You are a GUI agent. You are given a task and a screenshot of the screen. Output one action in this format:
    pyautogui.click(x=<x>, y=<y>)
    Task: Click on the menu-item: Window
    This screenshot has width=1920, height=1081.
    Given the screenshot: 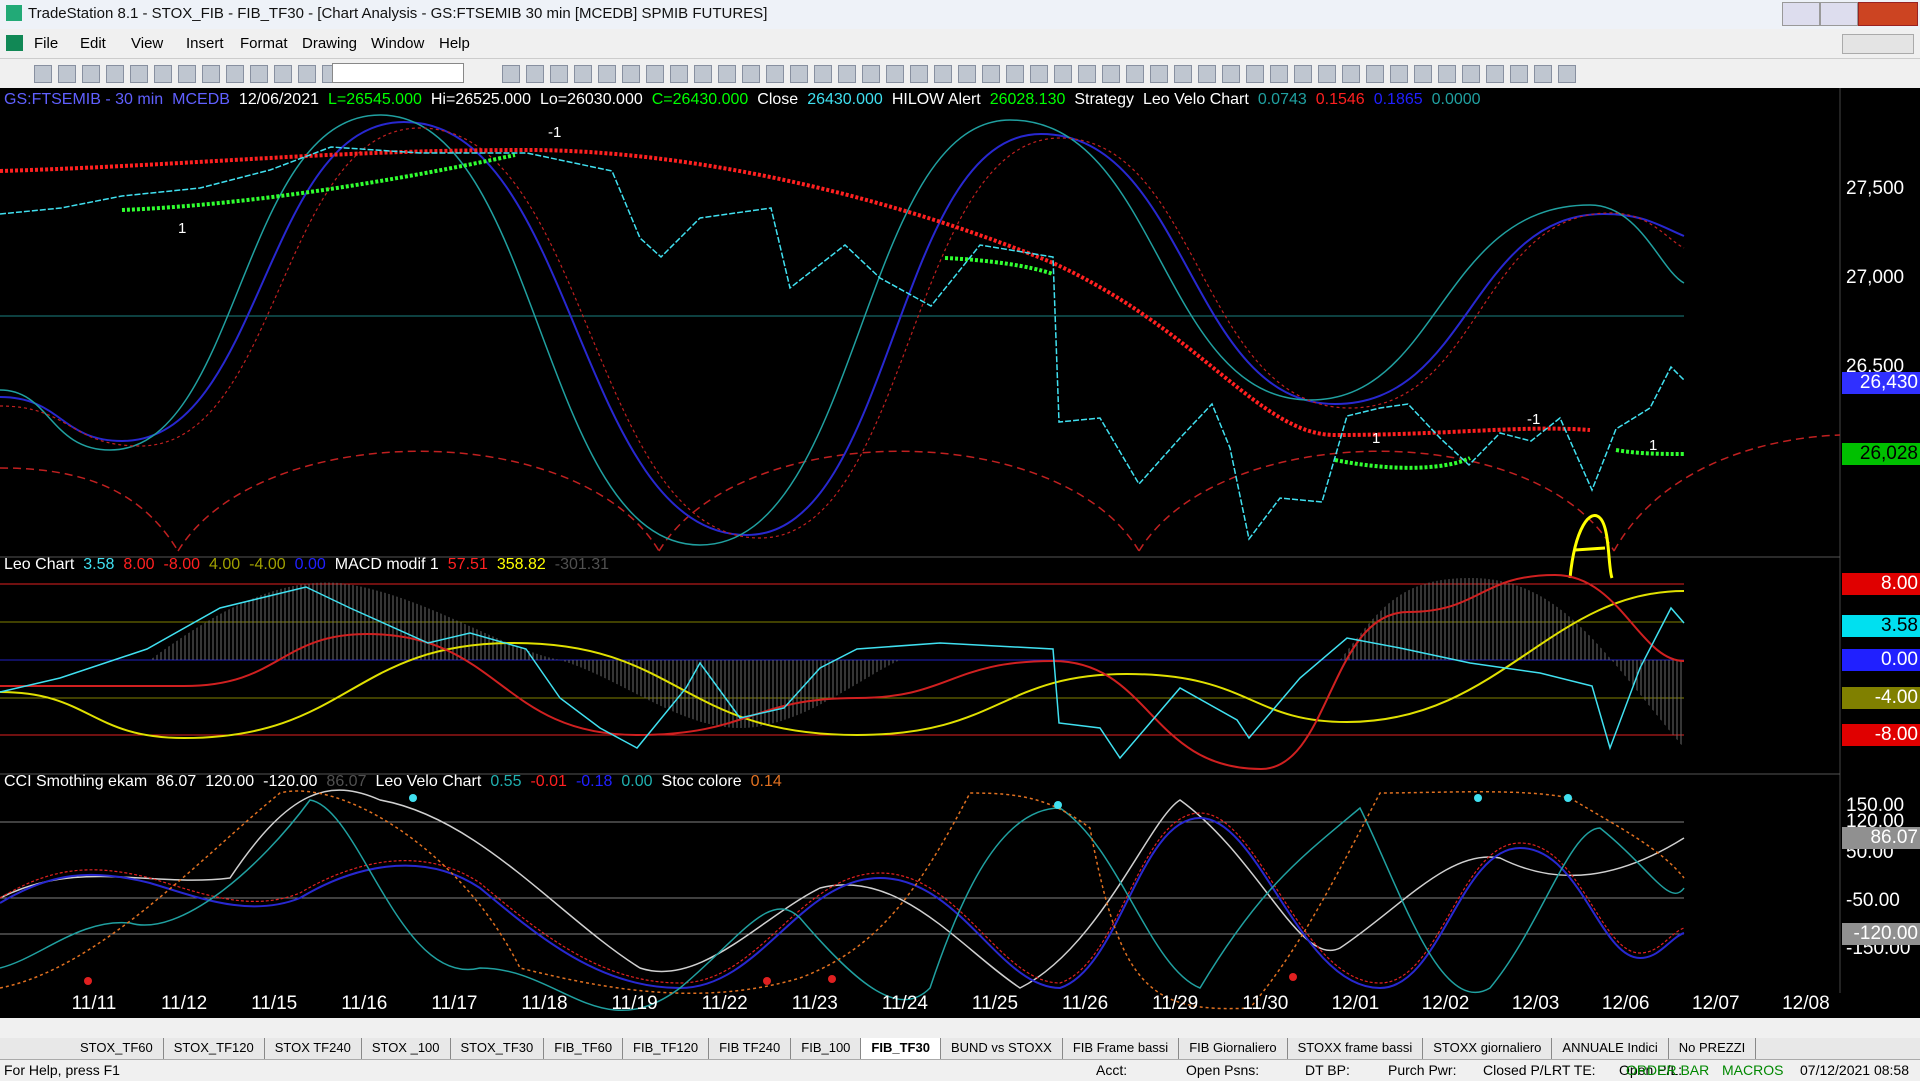 What is the action you would take?
    pyautogui.click(x=398, y=43)
    